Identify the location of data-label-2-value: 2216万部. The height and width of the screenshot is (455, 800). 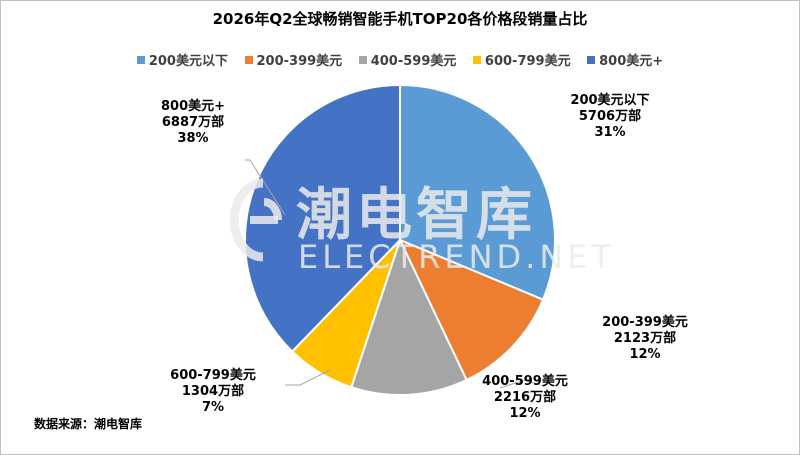
(525, 397).